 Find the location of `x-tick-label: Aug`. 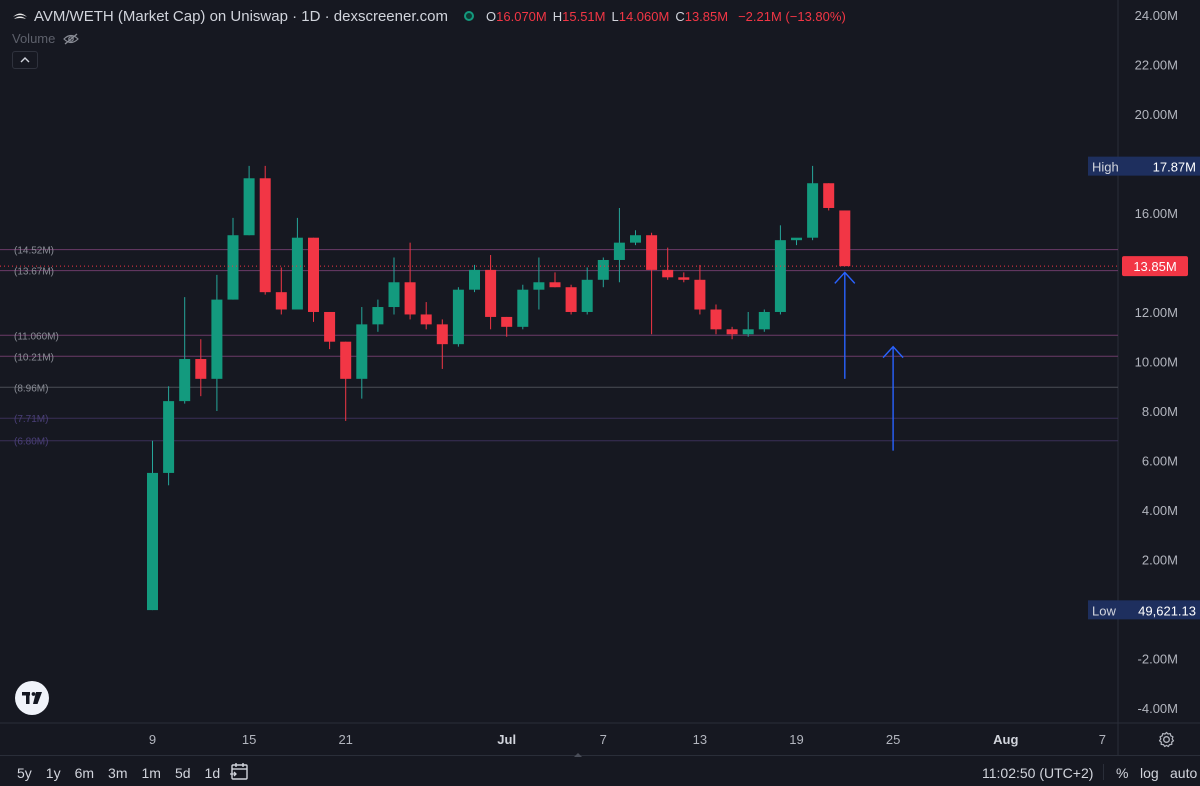

x-tick-label: Aug is located at coordinates (1005, 739).